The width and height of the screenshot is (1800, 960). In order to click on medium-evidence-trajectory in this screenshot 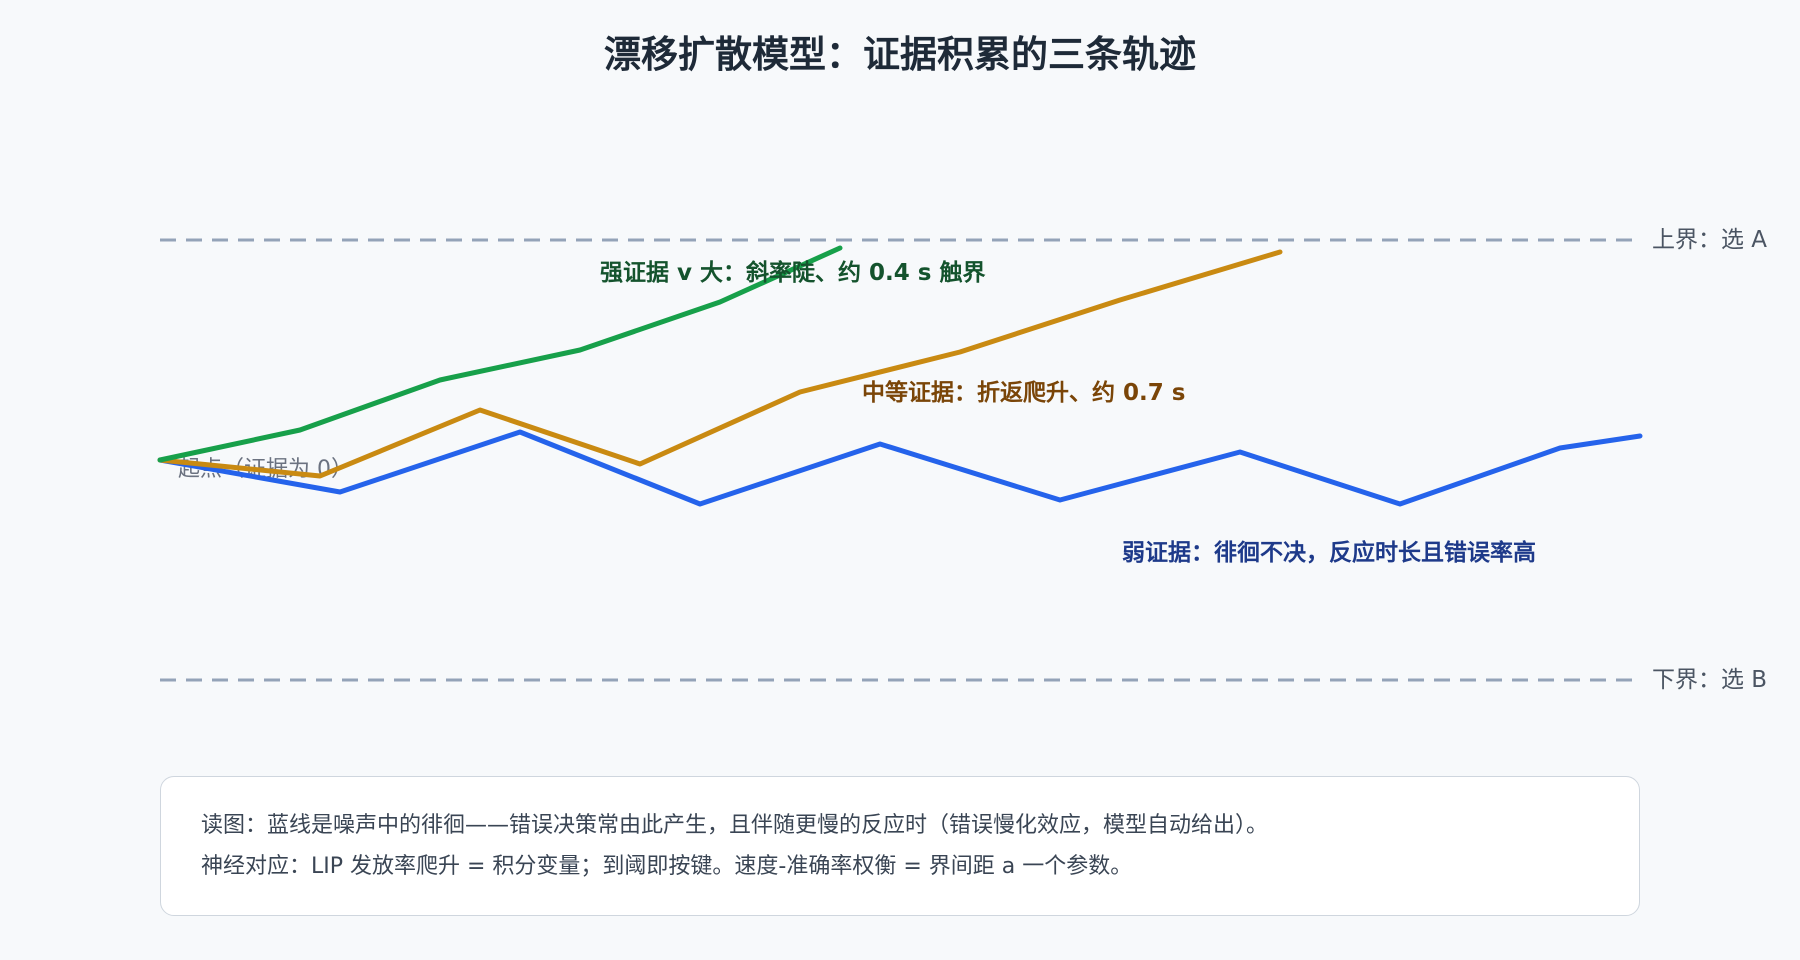, I will do `click(720, 364)`.